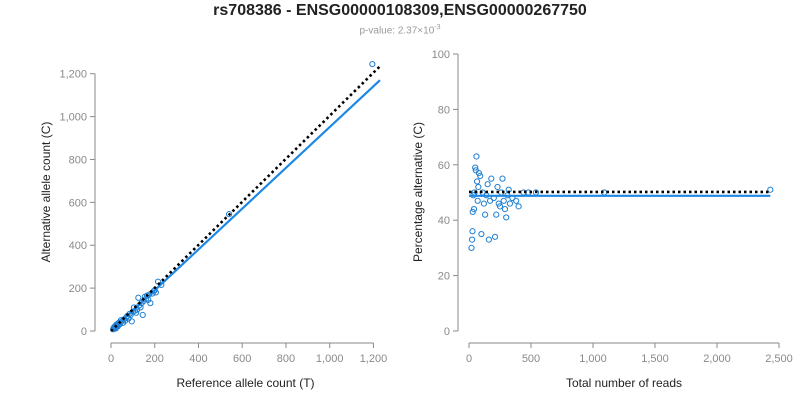 The image size is (800, 400). What do you see at coordinates (286, 359) in the screenshot?
I see `x-tick-label: 800` at bounding box center [286, 359].